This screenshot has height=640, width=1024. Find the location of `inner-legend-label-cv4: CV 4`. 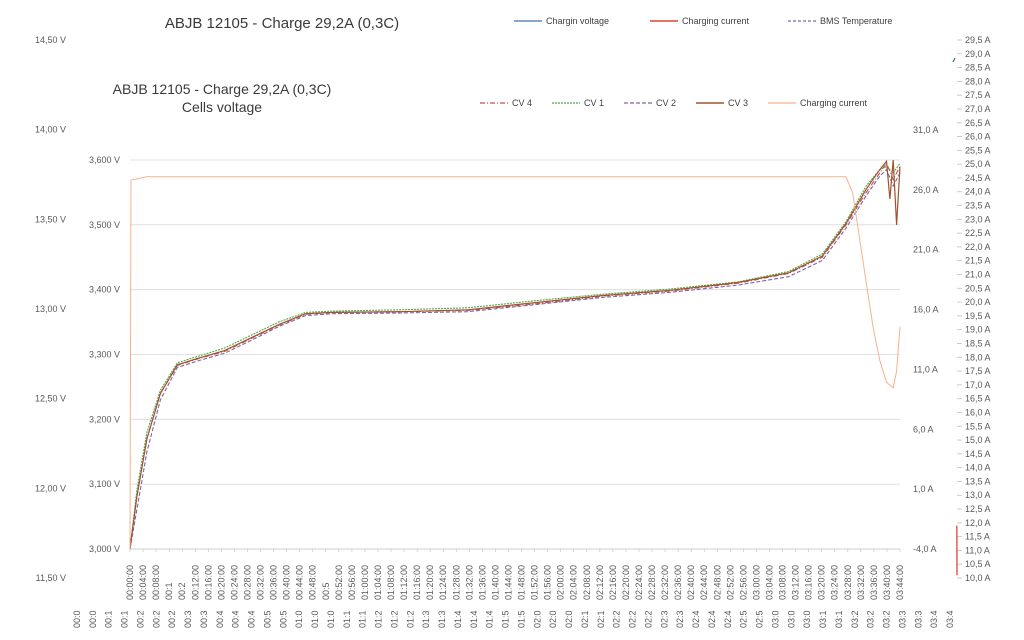

inner-legend-label-cv4: CV 4 is located at coordinates (522, 103).